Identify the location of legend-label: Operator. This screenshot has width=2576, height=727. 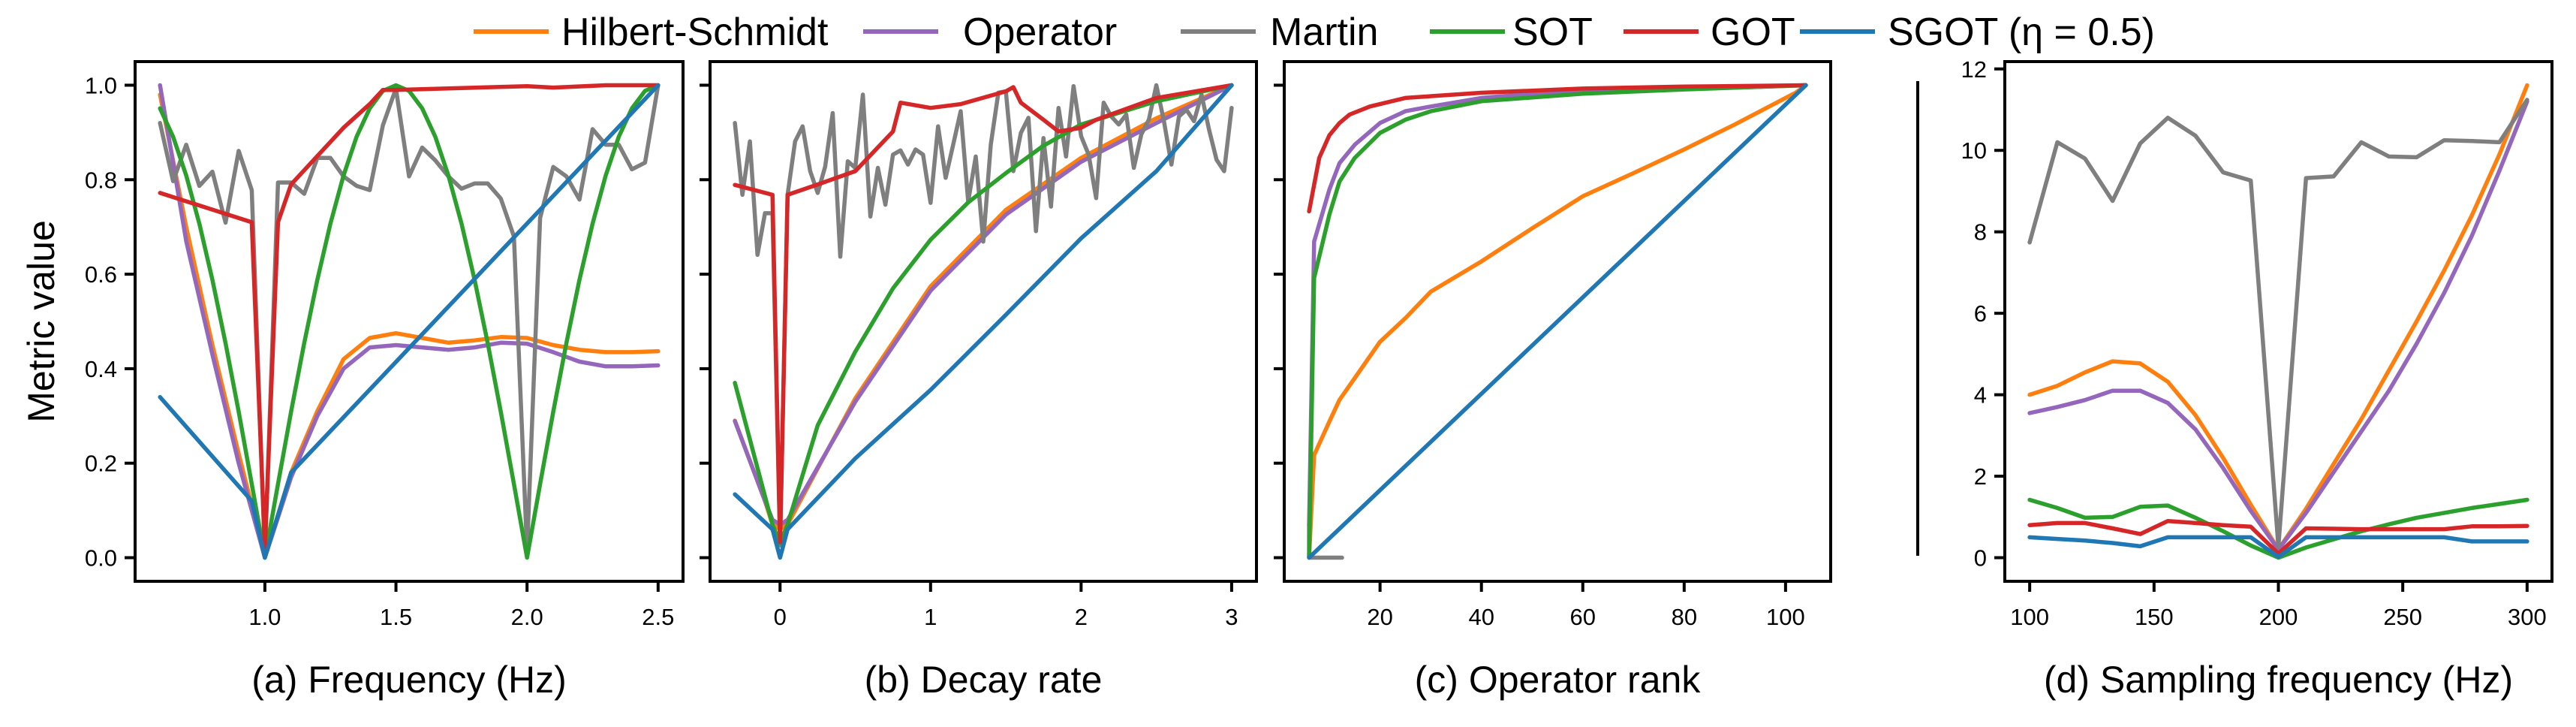
(1040, 32).